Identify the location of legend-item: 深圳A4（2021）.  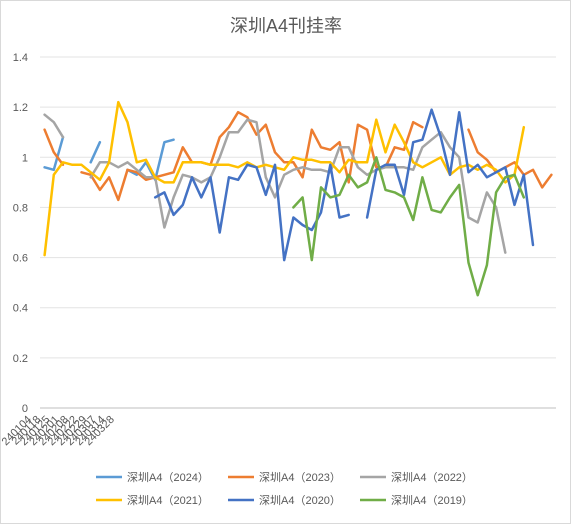
(152, 500).